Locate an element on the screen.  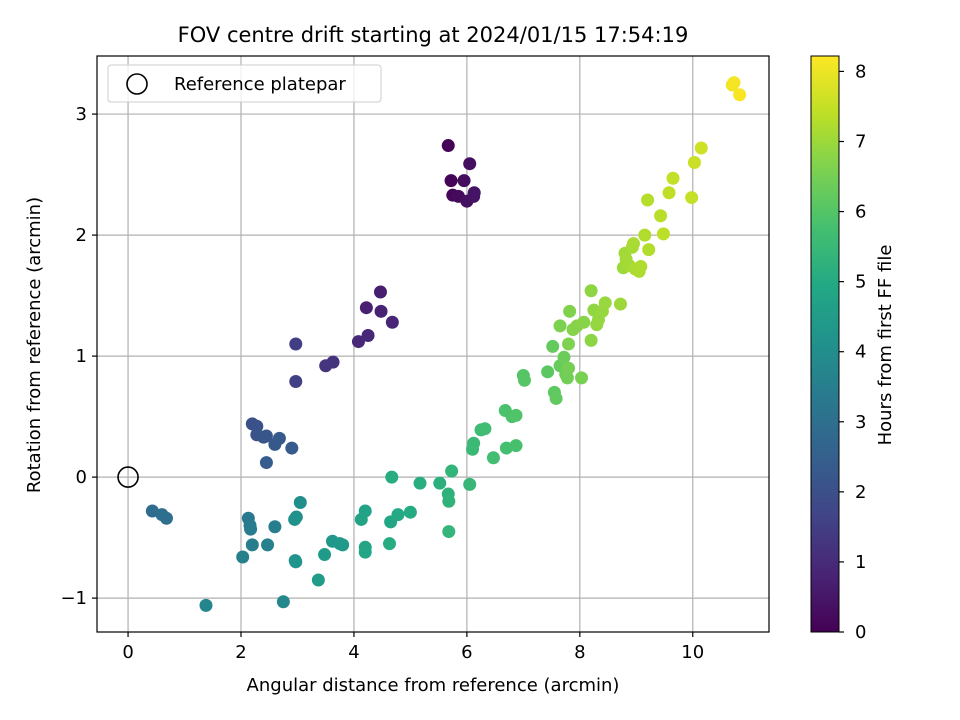
x-tick-label: 6 is located at coordinates (466, 652).